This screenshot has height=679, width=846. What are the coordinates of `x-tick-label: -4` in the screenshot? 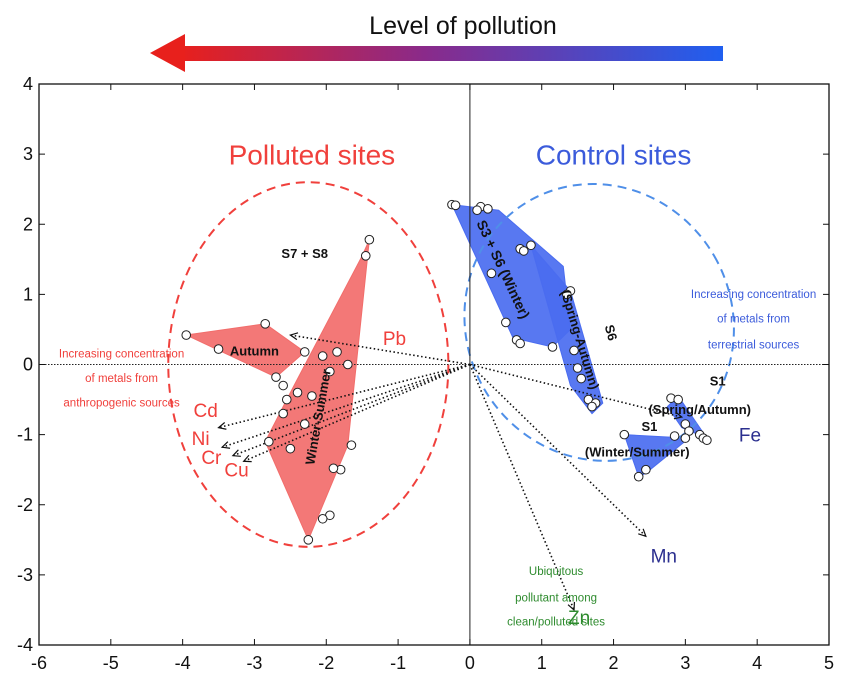 It's located at (183, 663).